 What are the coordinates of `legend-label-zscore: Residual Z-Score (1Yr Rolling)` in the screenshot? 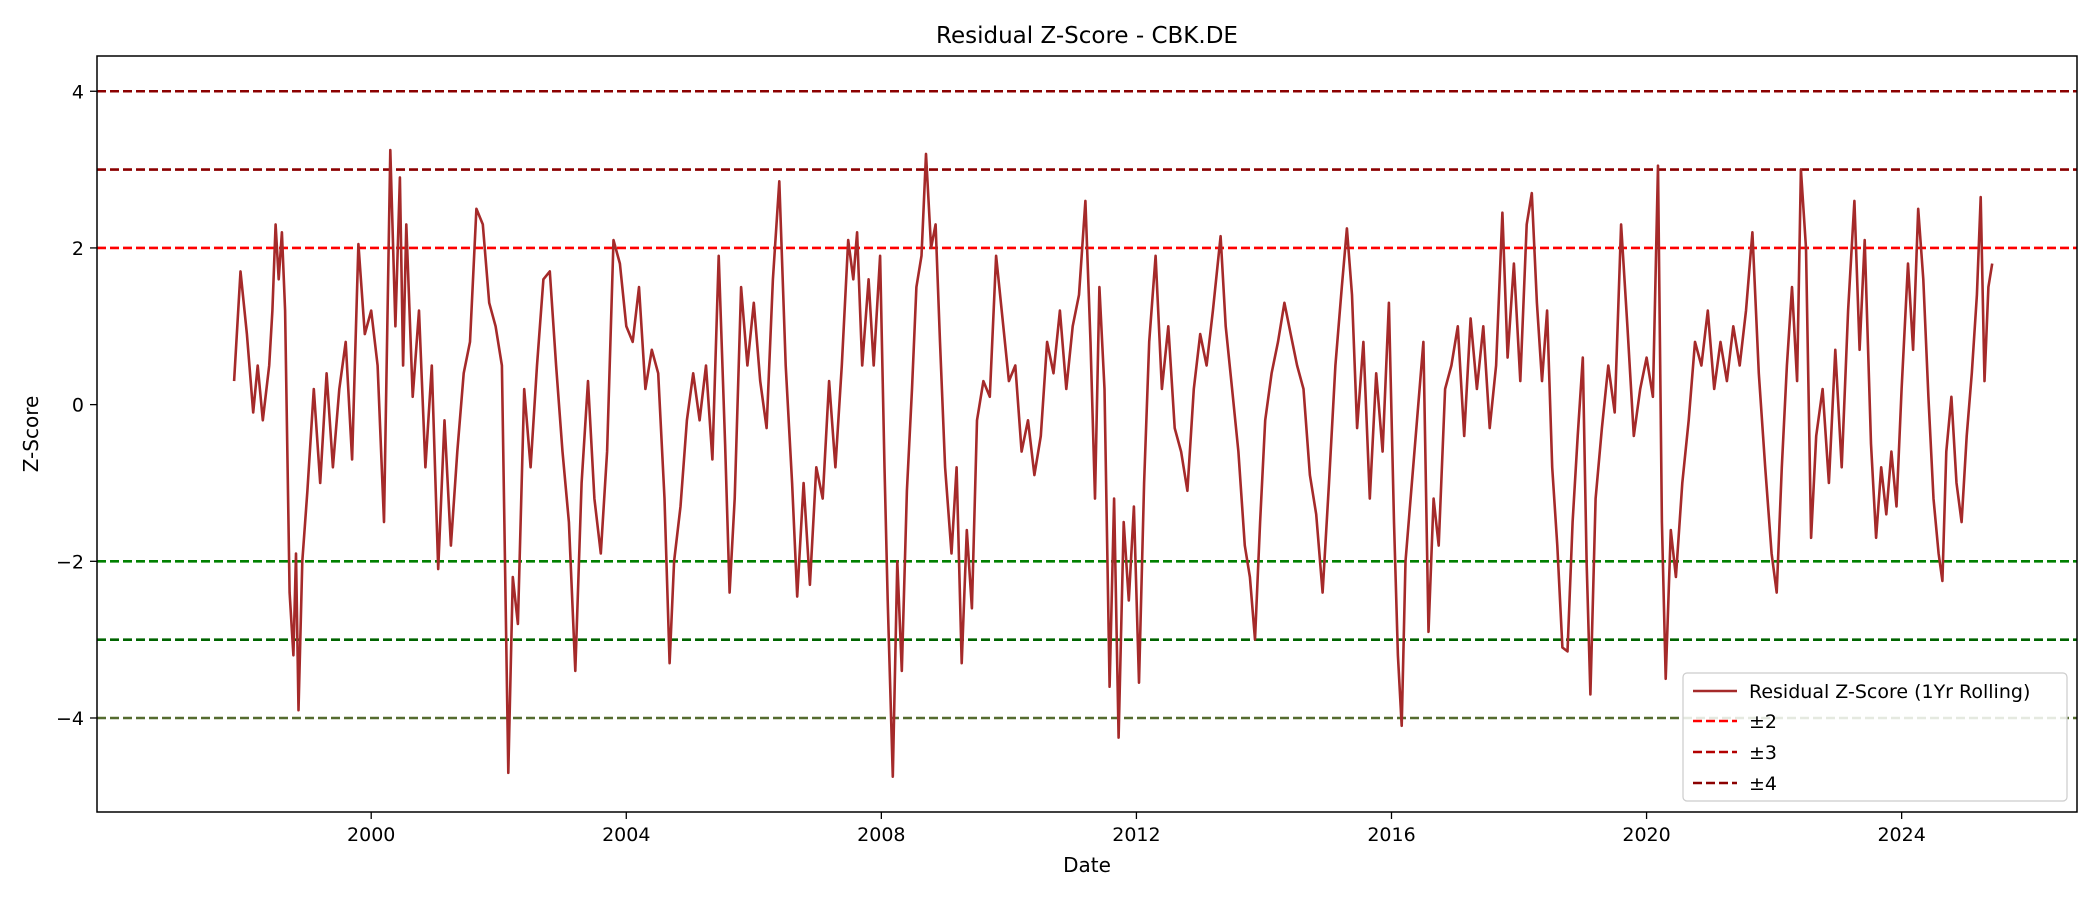 It's located at (1889, 692).